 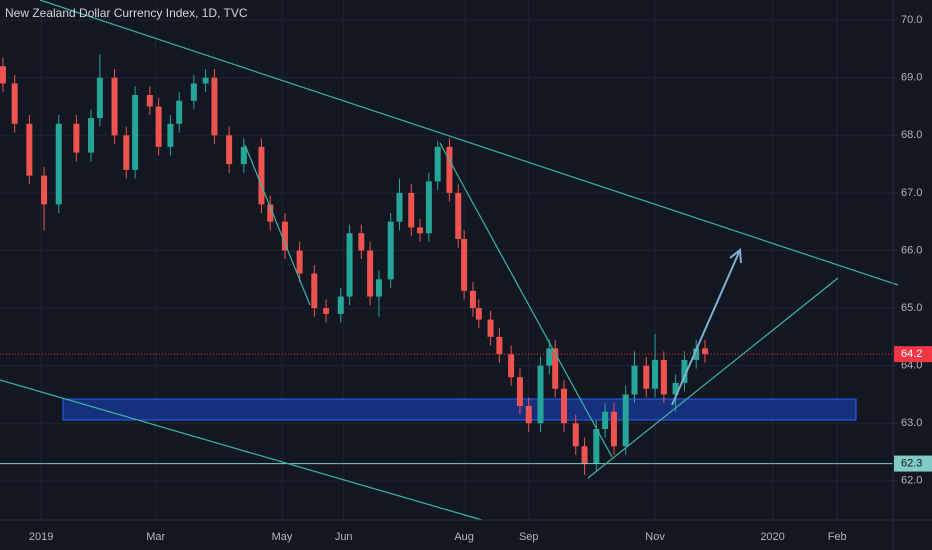 What do you see at coordinates (911, 354) in the screenshot?
I see `price-tag-label: 64.2` at bounding box center [911, 354].